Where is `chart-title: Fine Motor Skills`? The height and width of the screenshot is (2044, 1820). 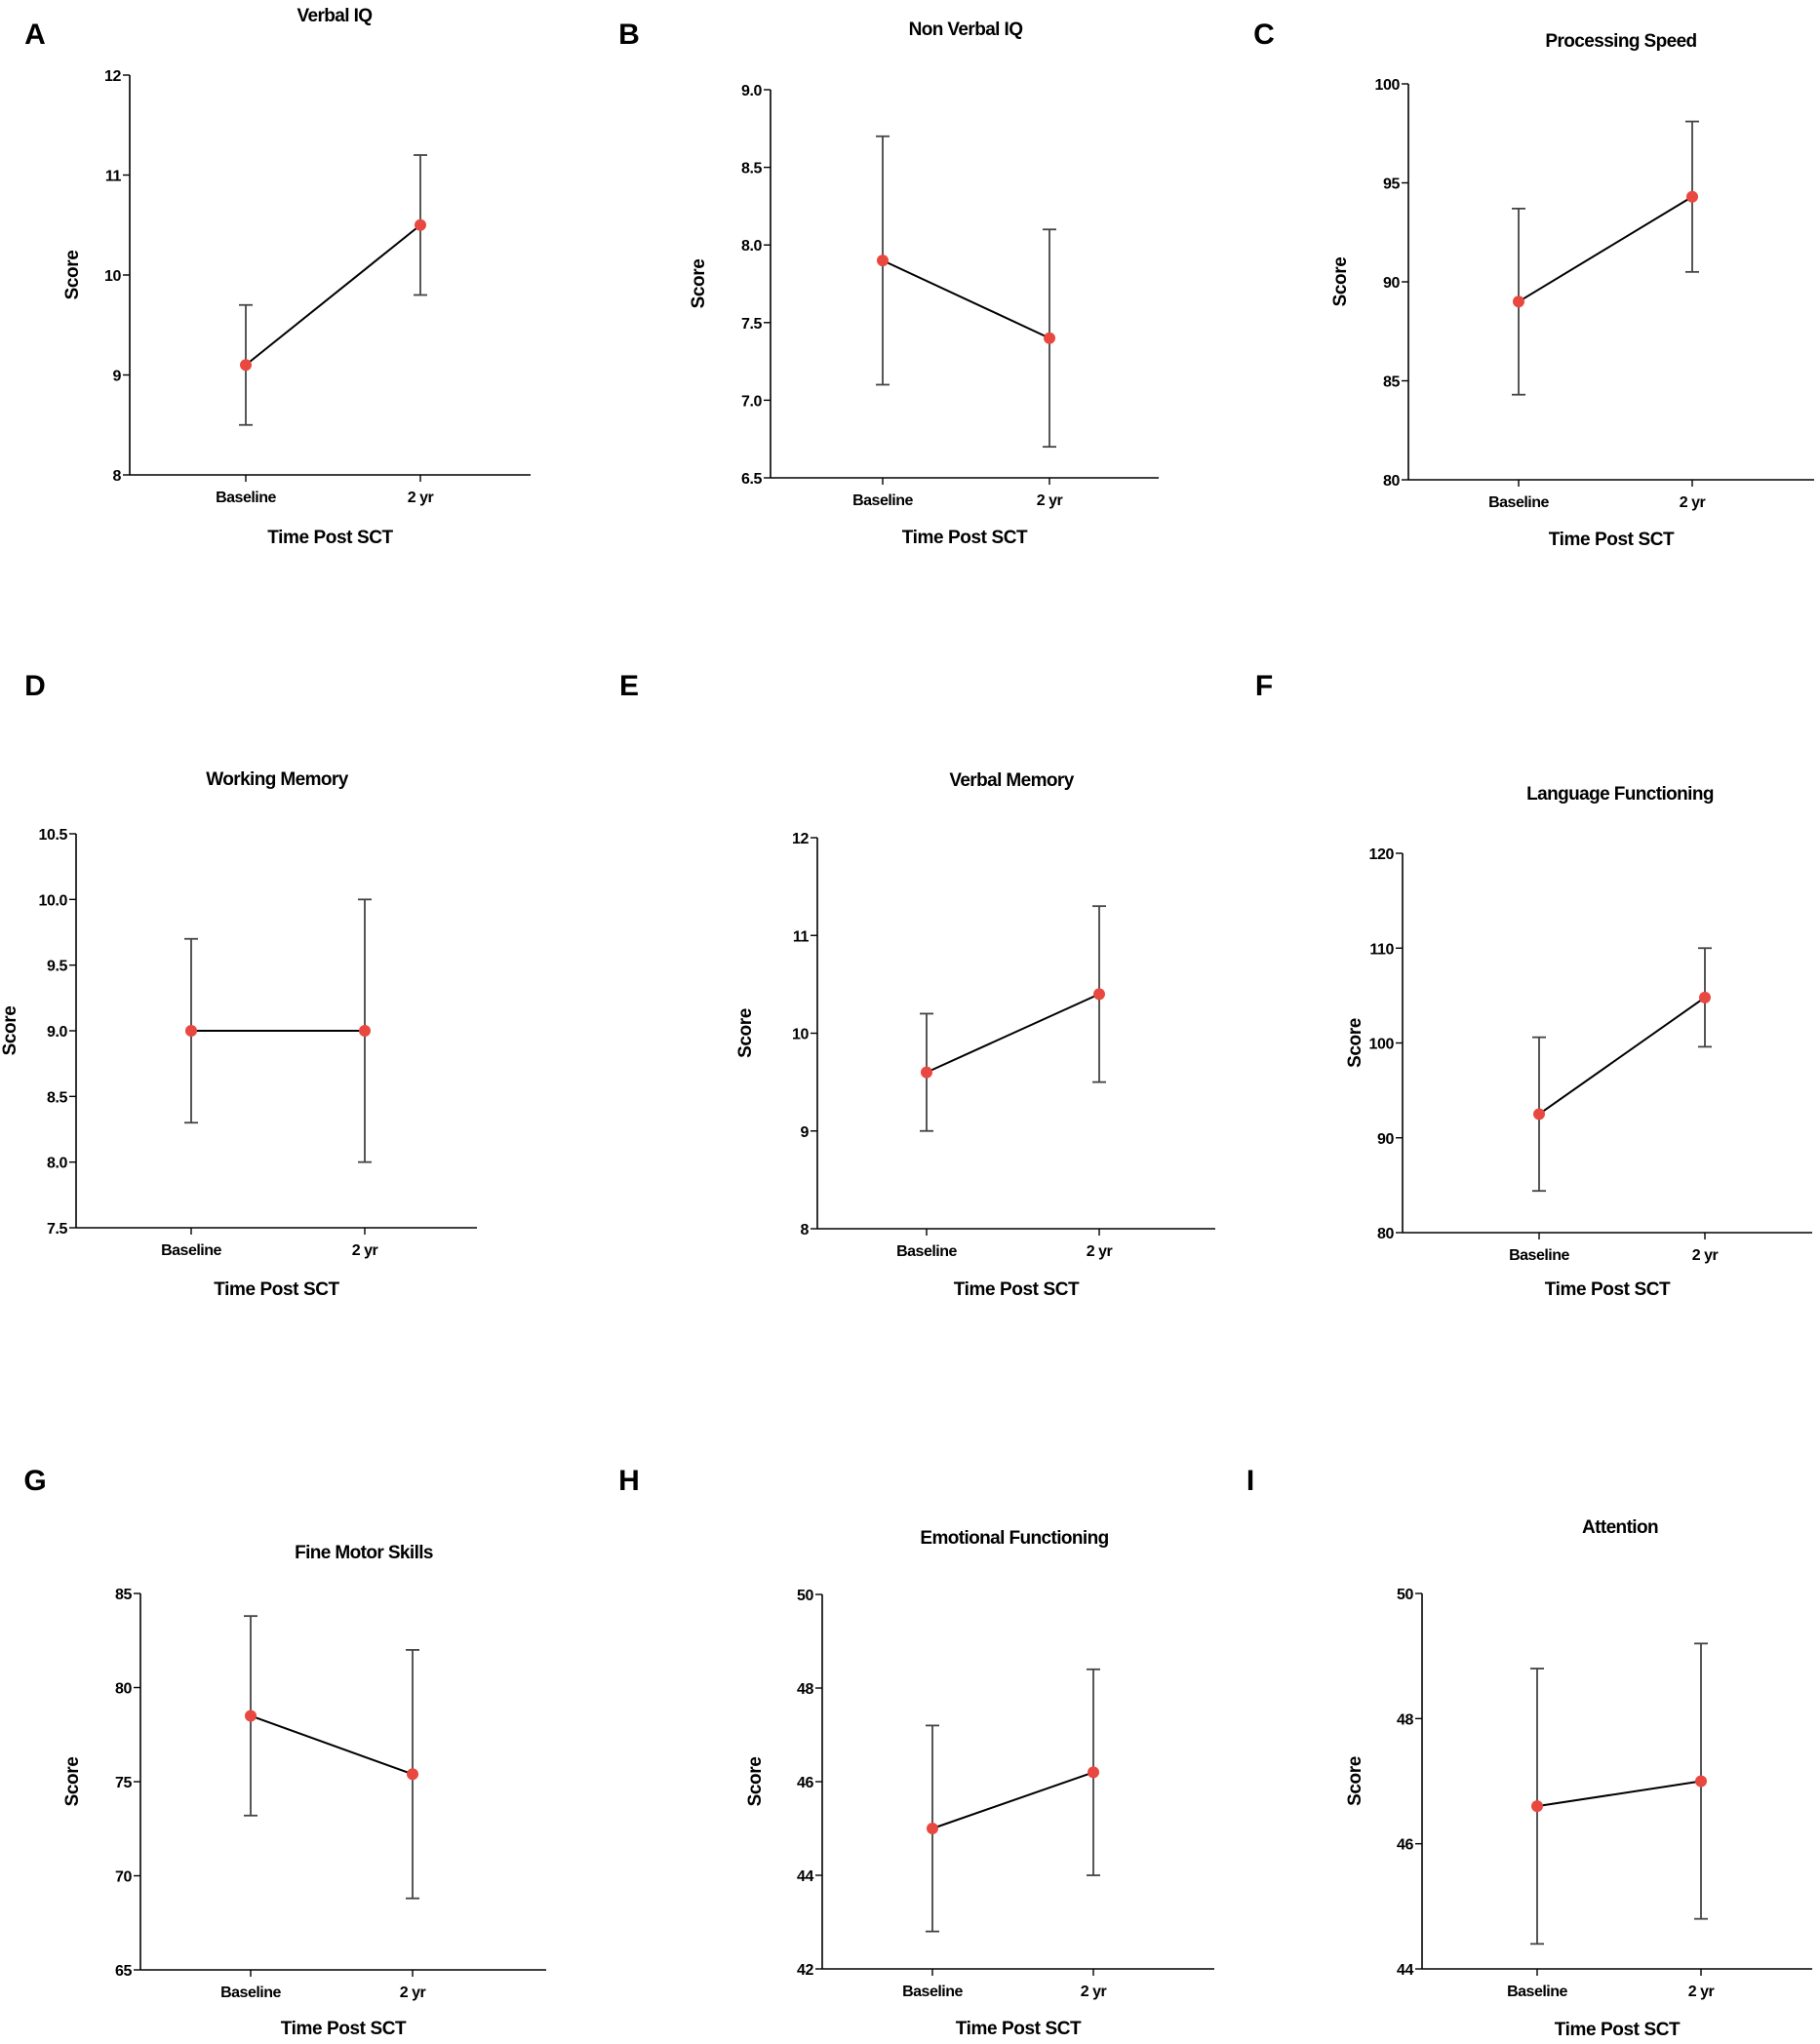 chart-title: Fine Motor Skills is located at coordinates (364, 1553).